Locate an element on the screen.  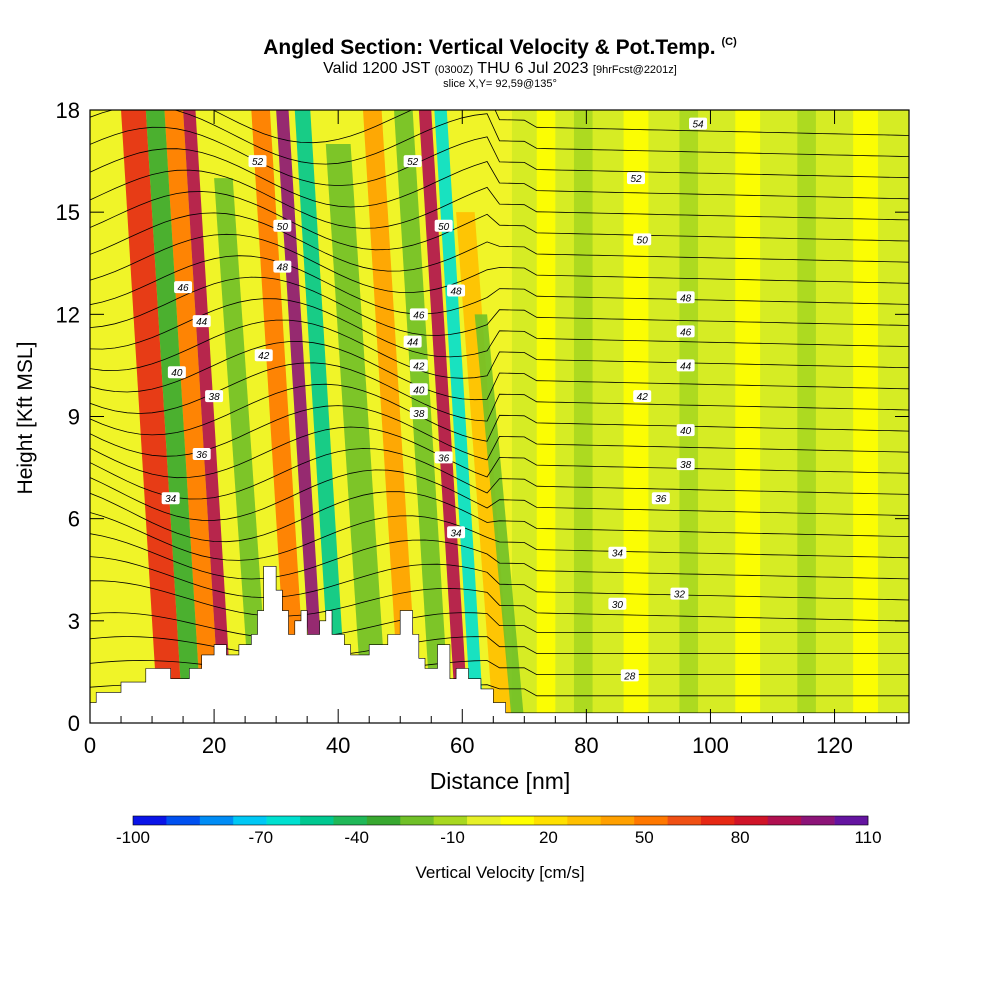
x-axis-label: Distance [nm] is located at coordinates (500, 781).